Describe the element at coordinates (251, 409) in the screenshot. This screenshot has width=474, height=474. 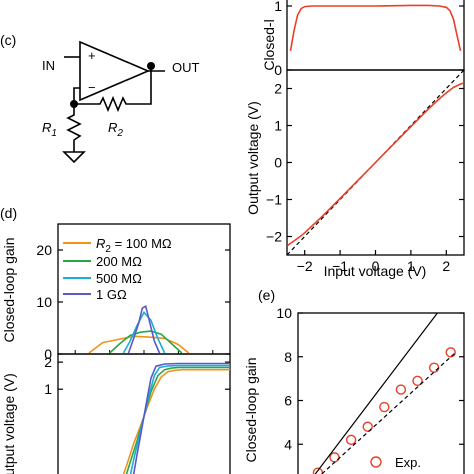
I see `plot-e-ylabel: Closed-loop gain` at that location.